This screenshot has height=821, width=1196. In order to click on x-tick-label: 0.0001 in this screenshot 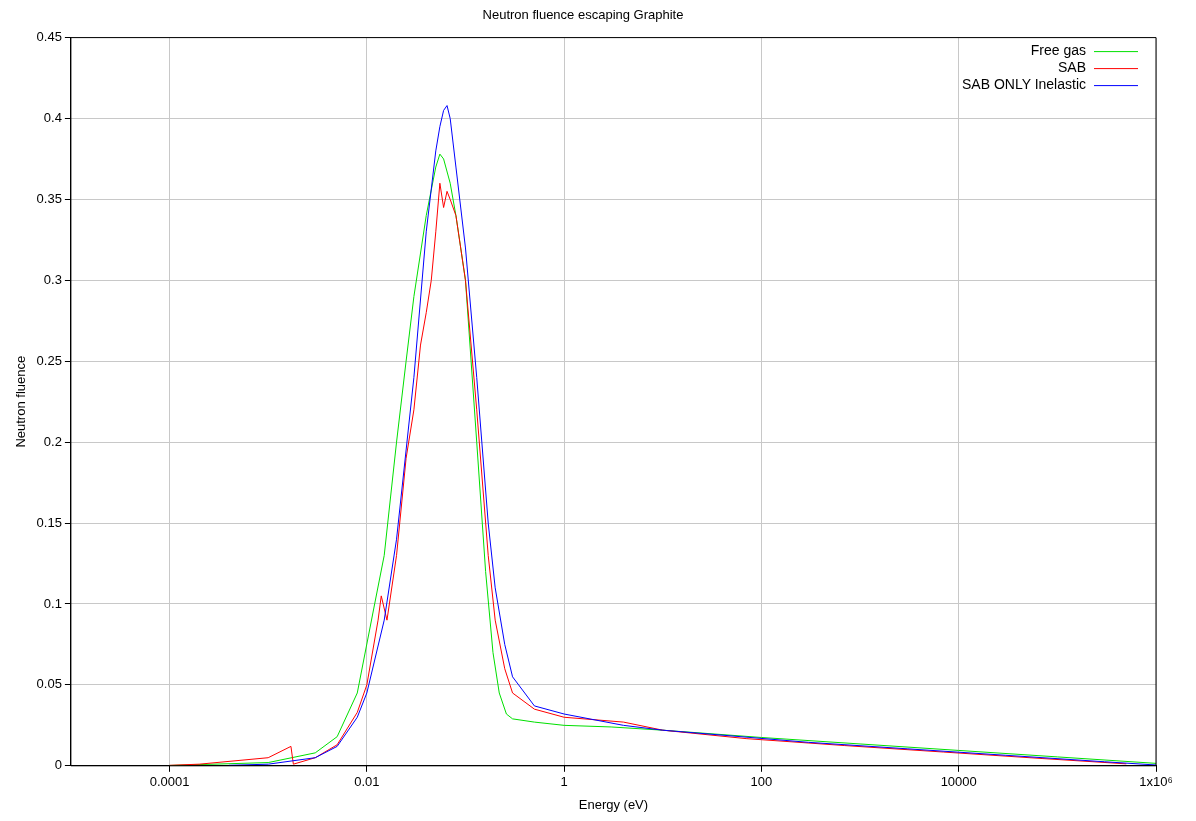, I will do `click(169, 782)`.